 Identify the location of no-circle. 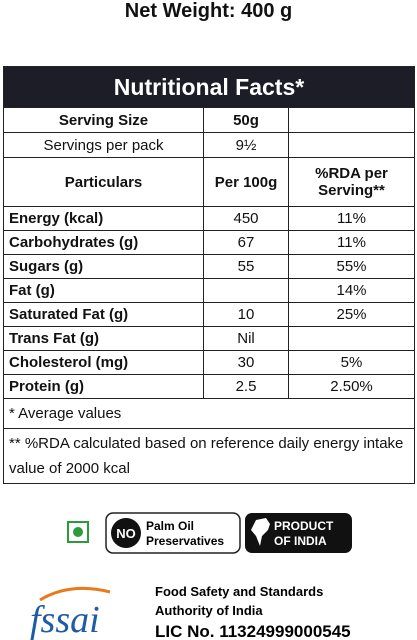
(126, 533).